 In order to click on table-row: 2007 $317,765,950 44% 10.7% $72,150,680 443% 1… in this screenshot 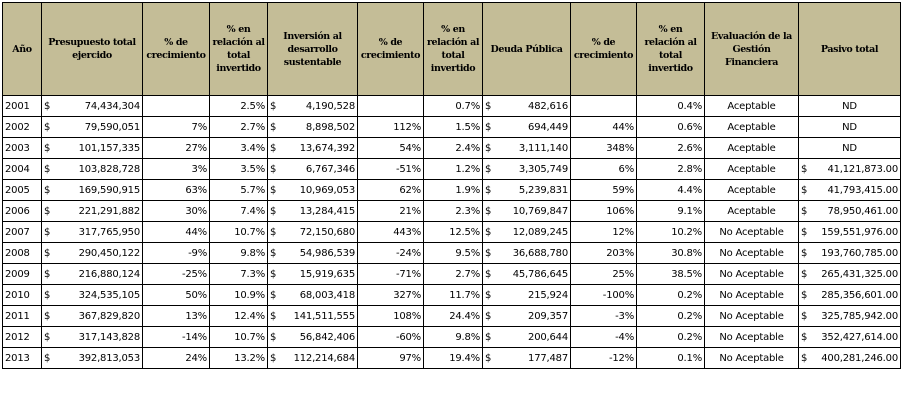, I will do `click(451, 232)`.